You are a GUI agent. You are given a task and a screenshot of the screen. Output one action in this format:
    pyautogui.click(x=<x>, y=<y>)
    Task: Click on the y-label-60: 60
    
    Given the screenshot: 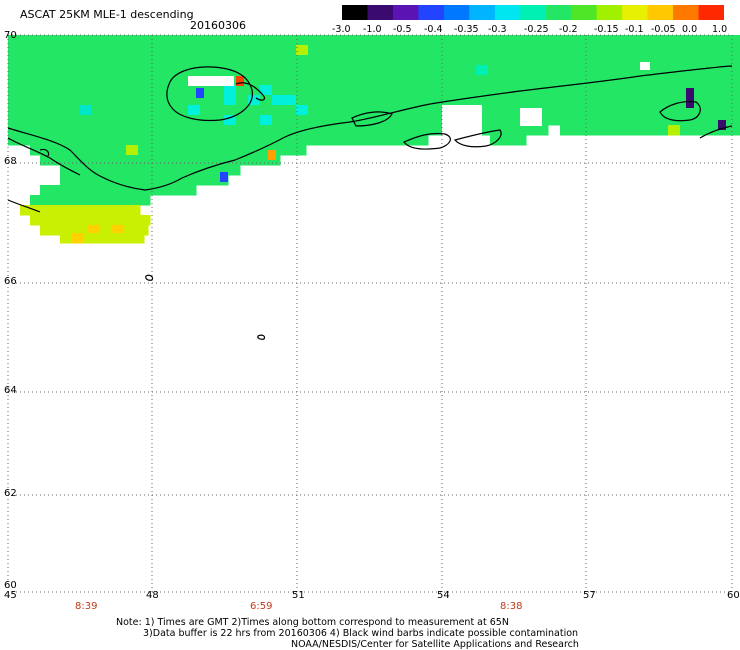 What is the action you would take?
    pyautogui.click(x=10, y=585)
    